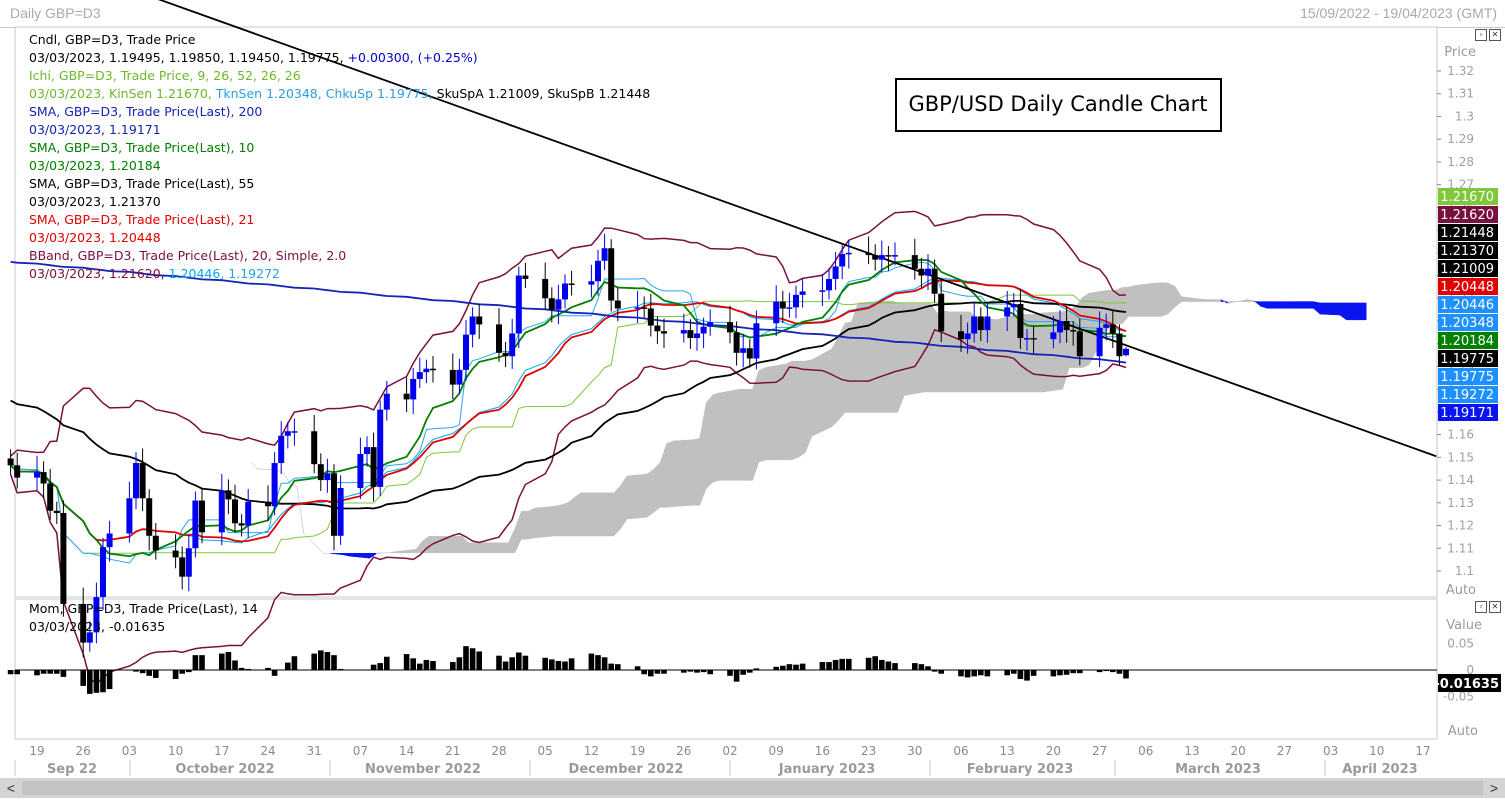  I want to click on value-auto-label: Auto, so click(1463, 731).